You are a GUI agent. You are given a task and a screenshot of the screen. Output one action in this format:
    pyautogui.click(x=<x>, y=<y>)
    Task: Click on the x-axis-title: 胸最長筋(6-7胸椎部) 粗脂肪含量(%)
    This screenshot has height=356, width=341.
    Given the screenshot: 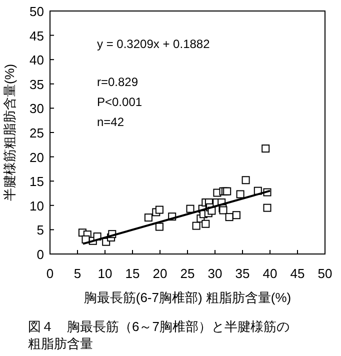 What is the action you would take?
    pyautogui.click(x=188, y=297)
    